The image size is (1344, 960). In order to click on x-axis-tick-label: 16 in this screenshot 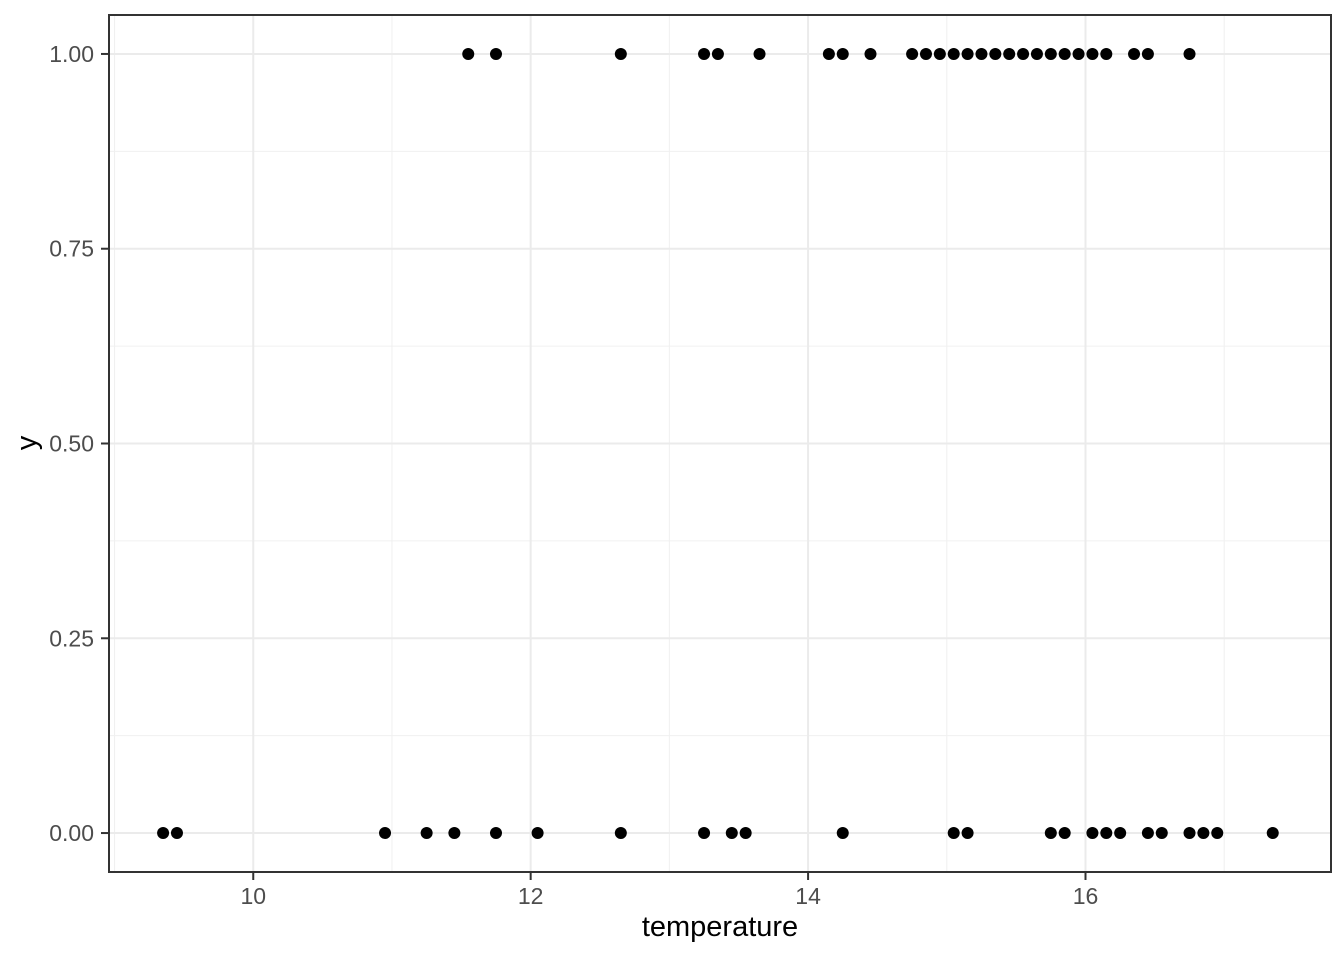, I will do `click(1086, 896)`.